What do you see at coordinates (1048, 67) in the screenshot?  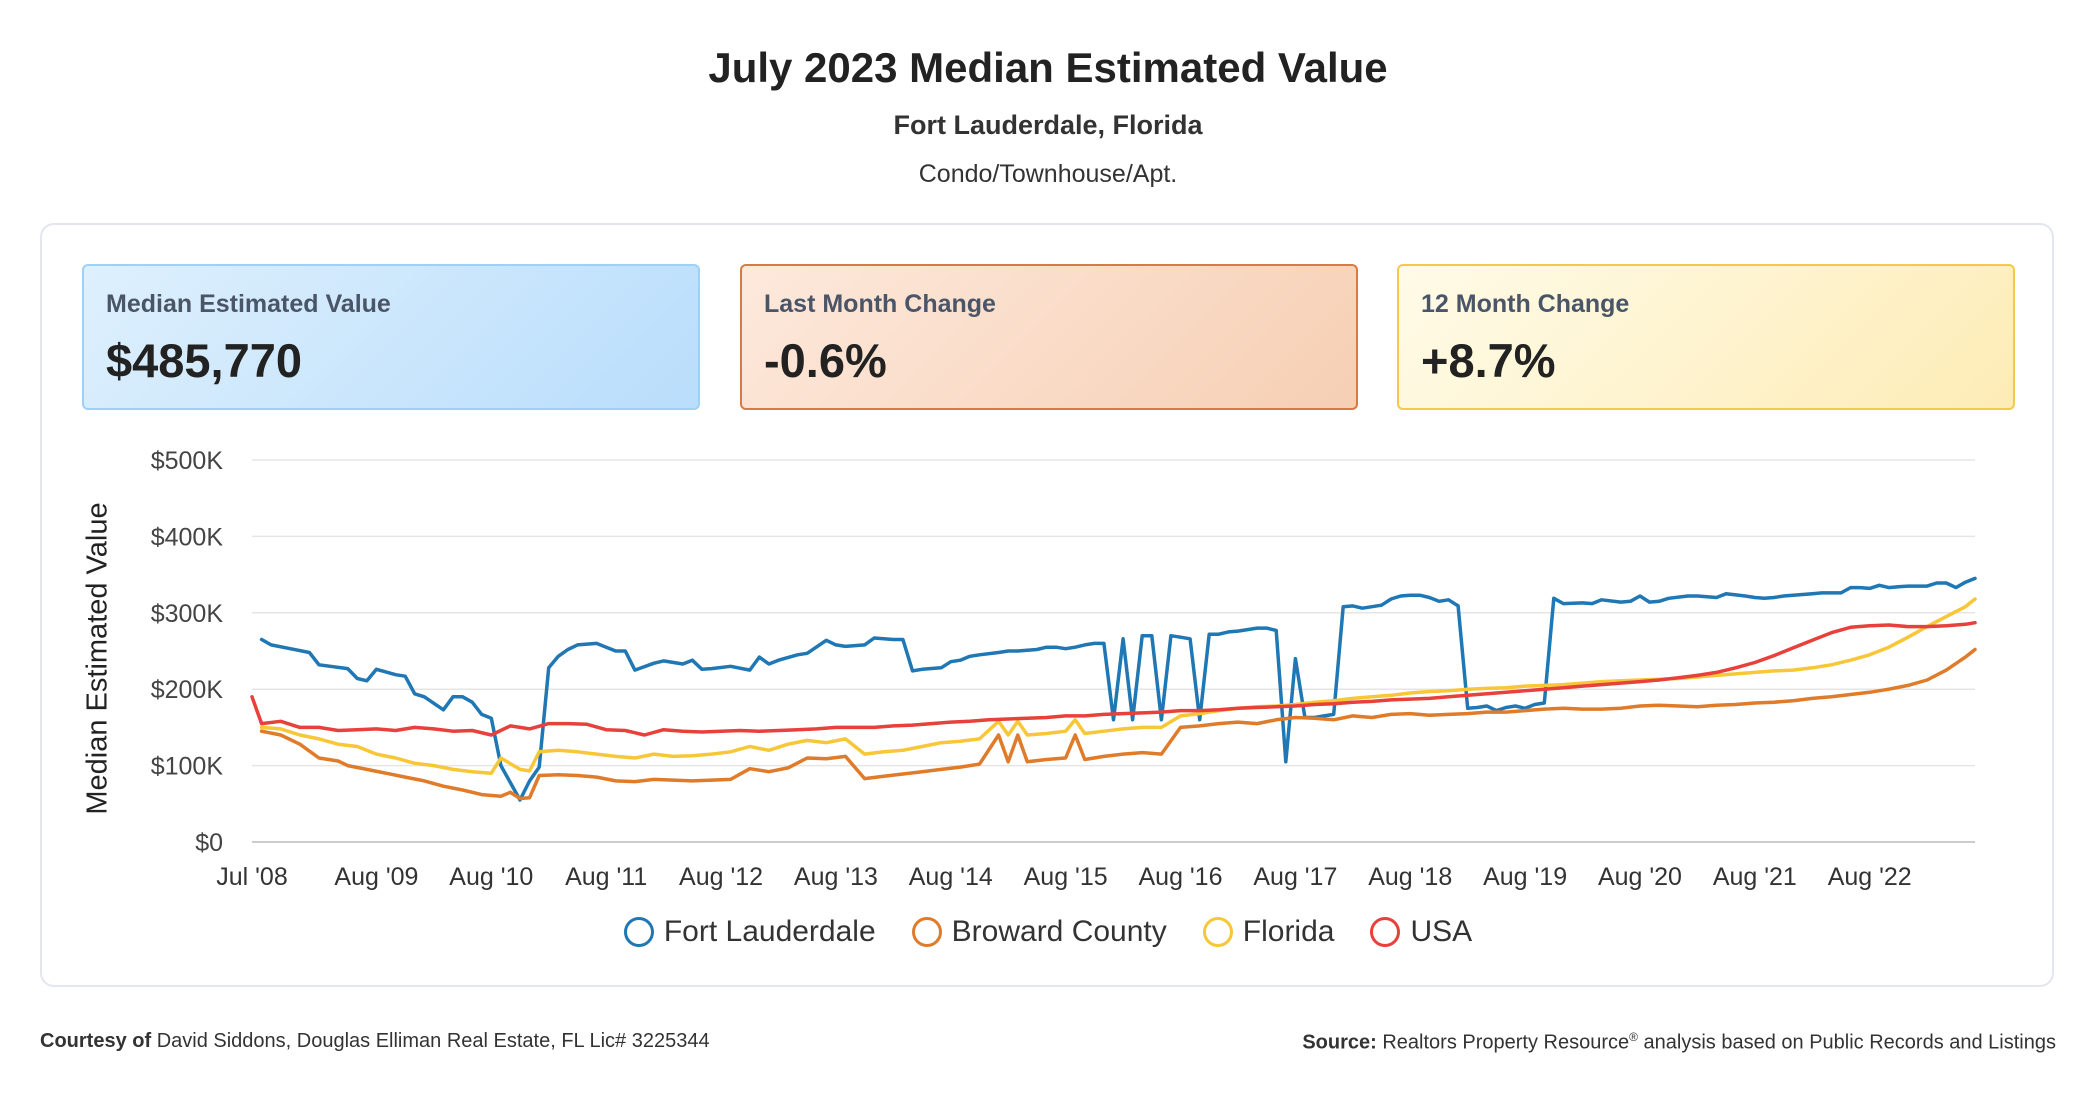 I see `chart-title: July 2023 Median Estimated Value` at bounding box center [1048, 67].